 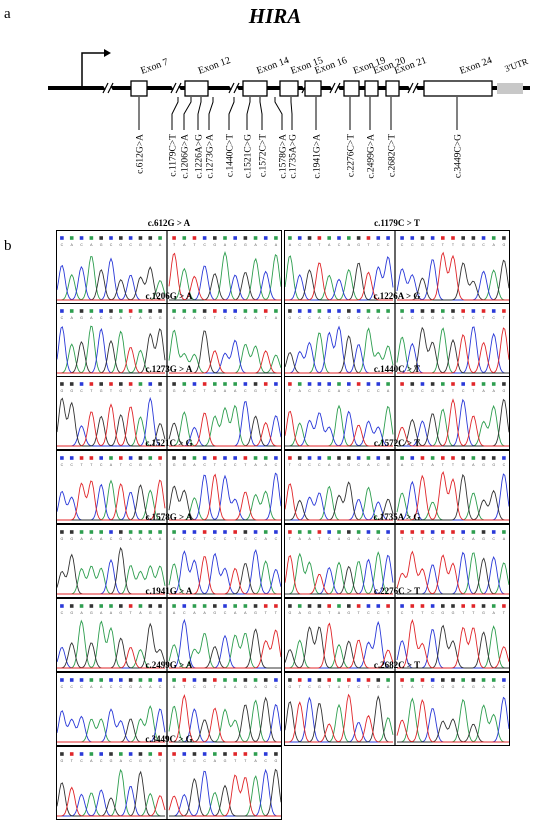 What do you see at coordinates (231, 155) in the screenshot?
I see `variant-label: c.1440C>T` at bounding box center [231, 155].